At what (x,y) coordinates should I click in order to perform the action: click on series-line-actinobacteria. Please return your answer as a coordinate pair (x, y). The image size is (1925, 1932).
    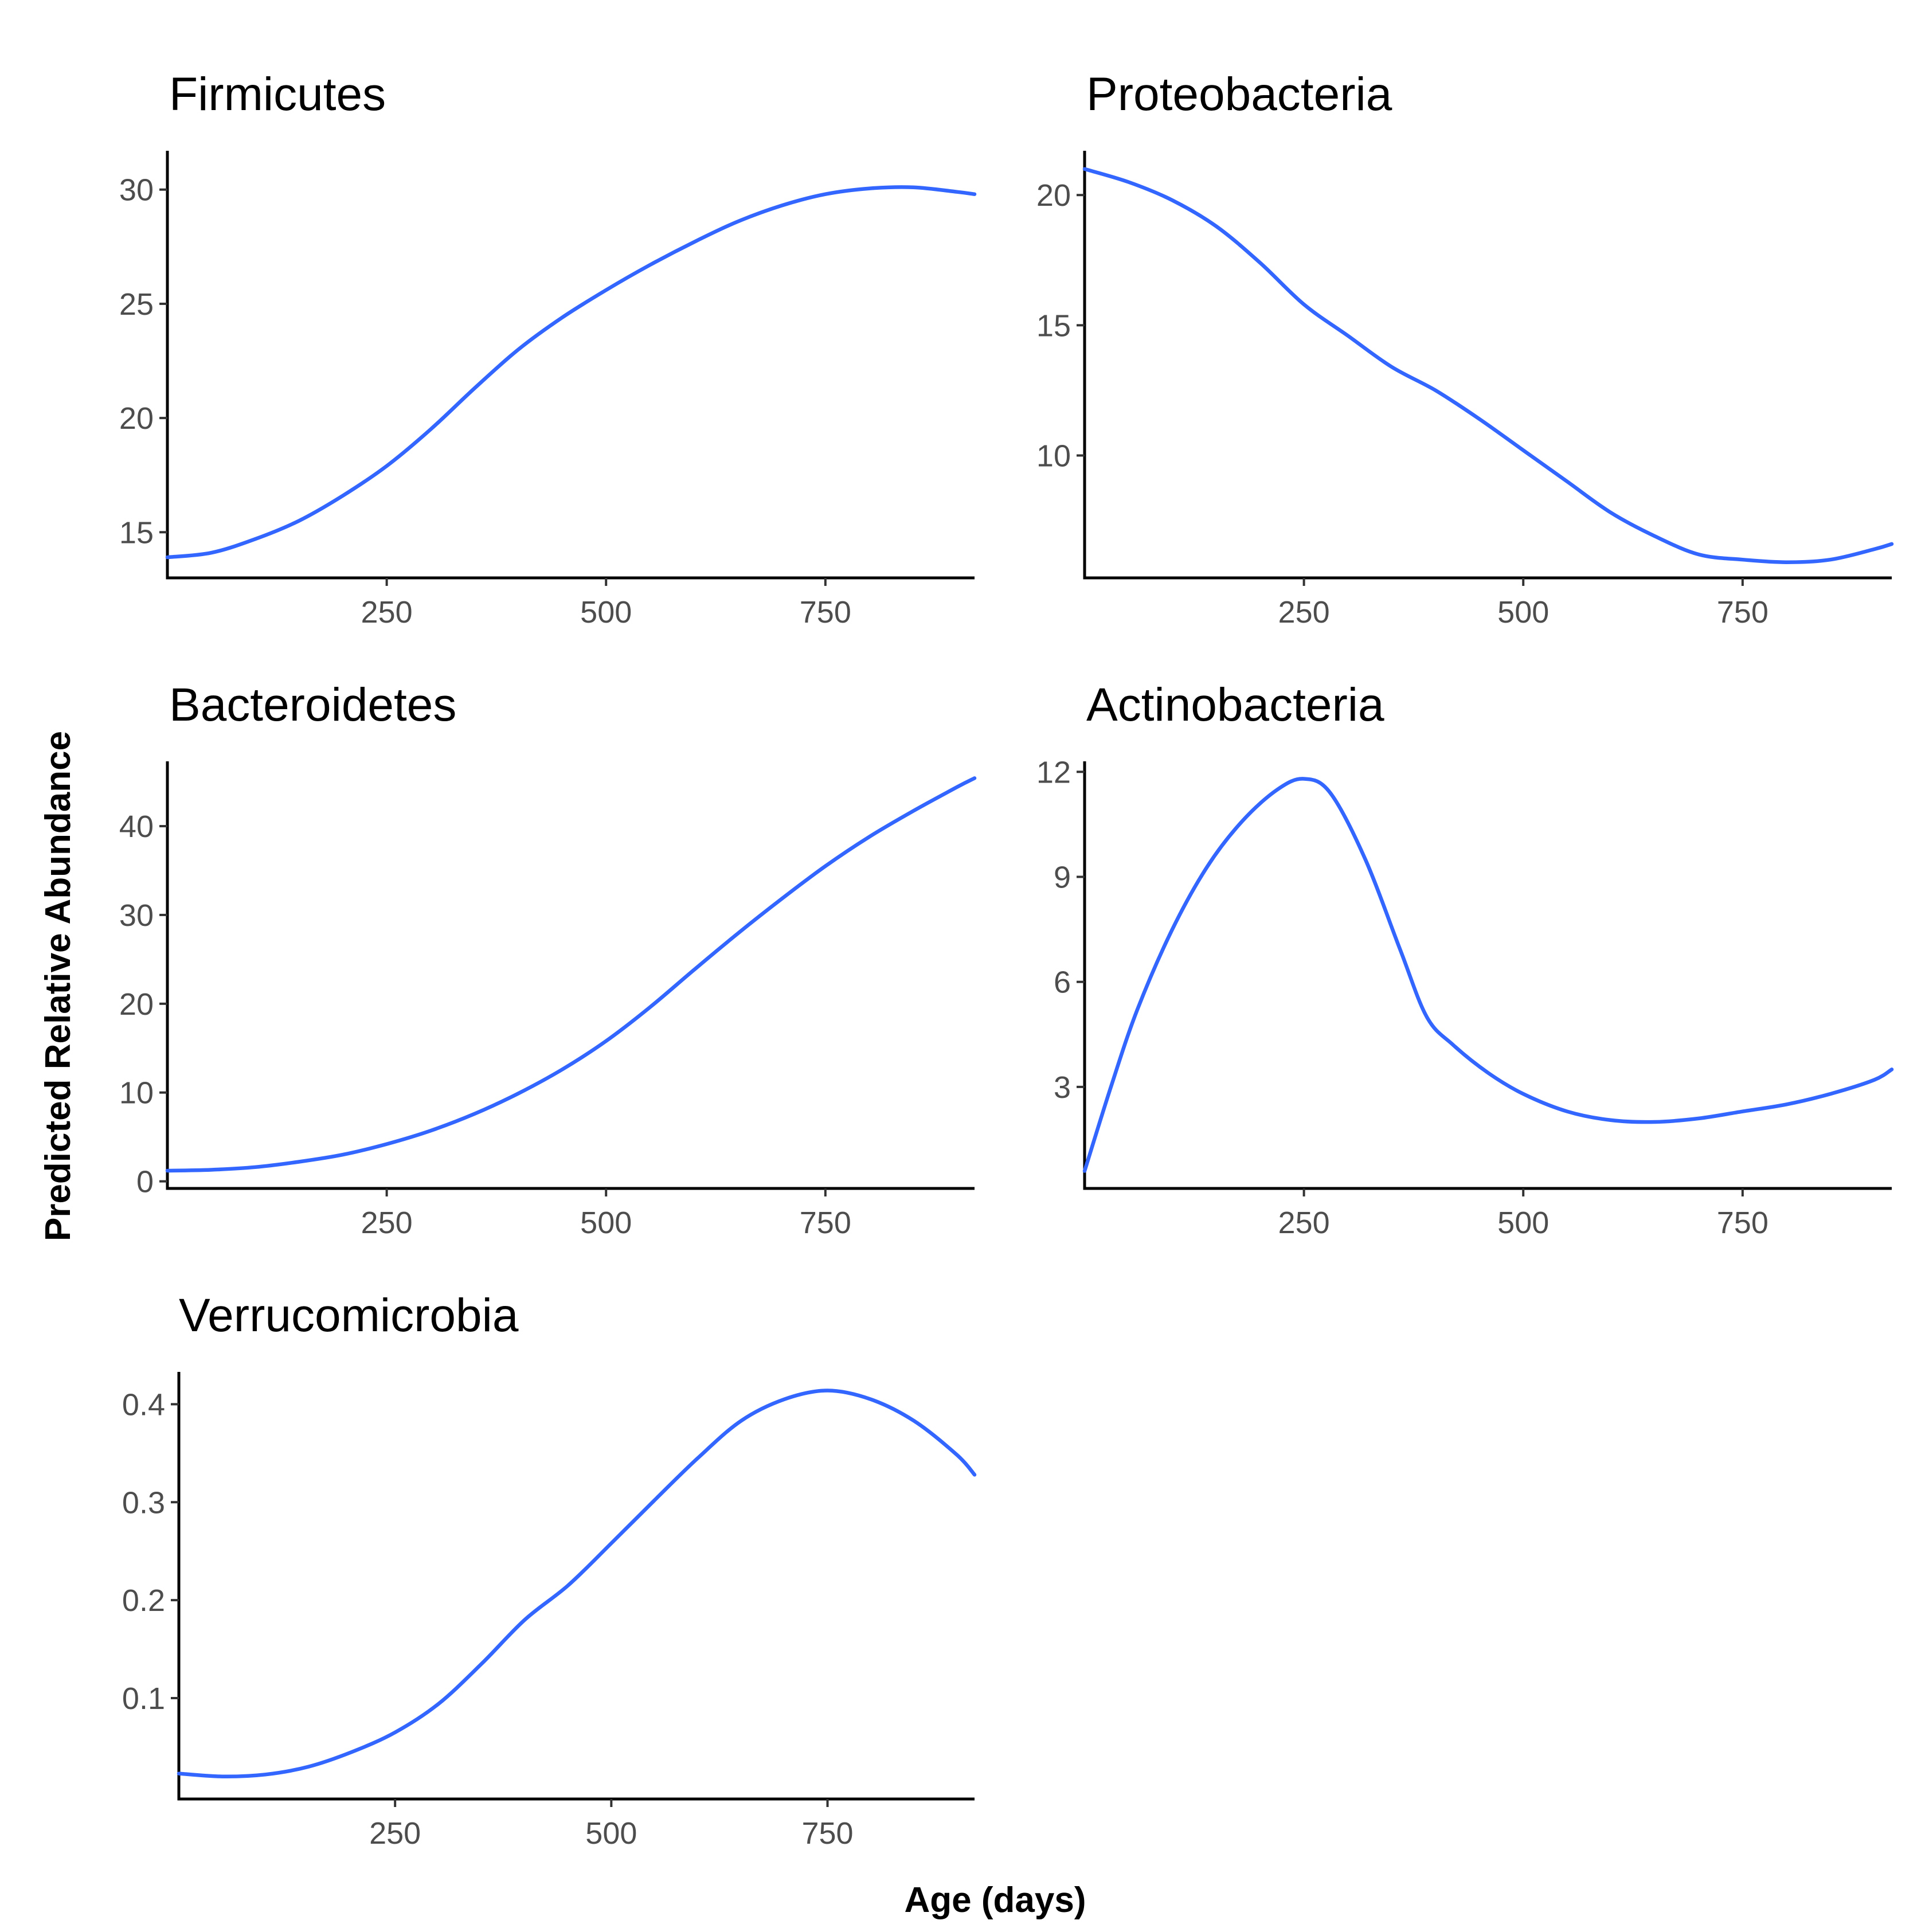
    Looking at the image, I should click on (1488, 975).